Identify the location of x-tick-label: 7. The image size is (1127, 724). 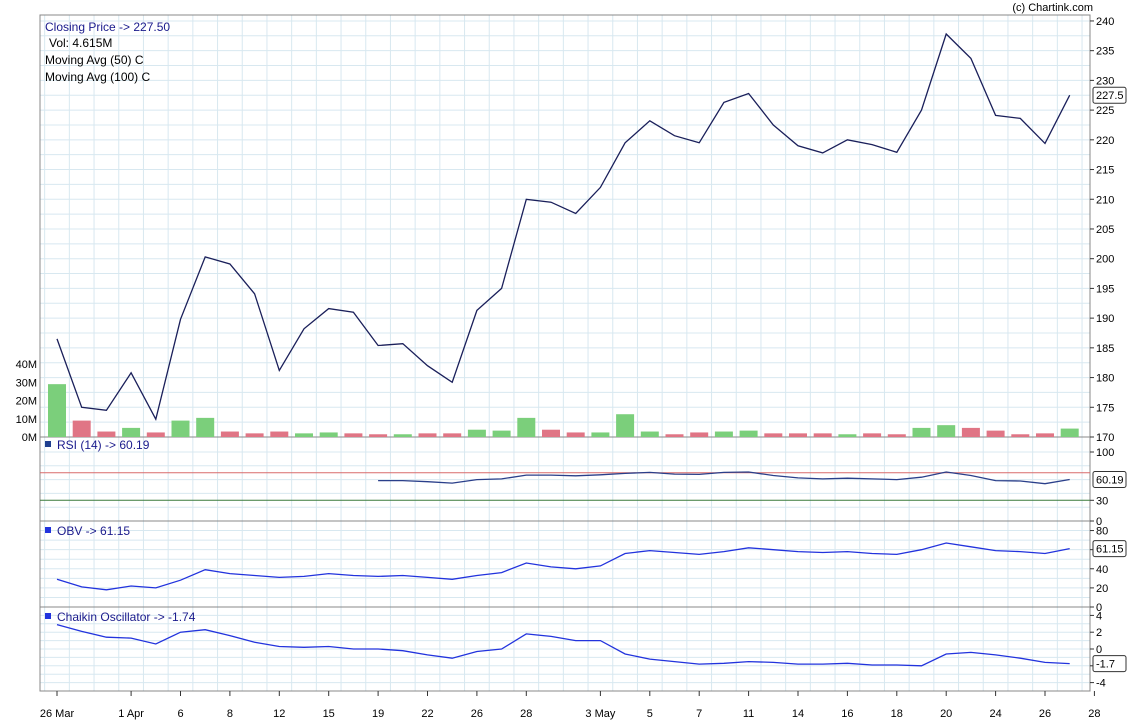
(699, 714).